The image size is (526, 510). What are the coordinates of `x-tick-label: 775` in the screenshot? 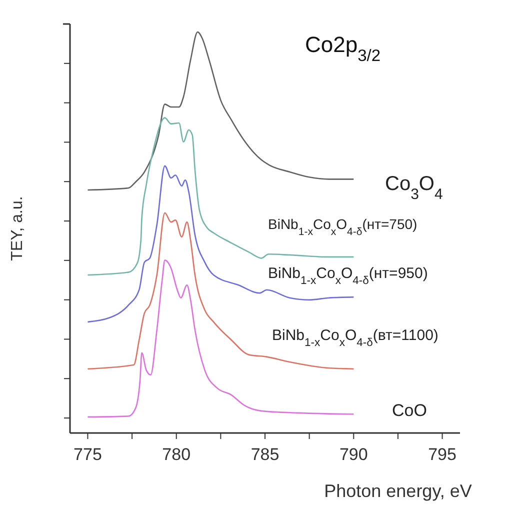 It's located at (88, 454).